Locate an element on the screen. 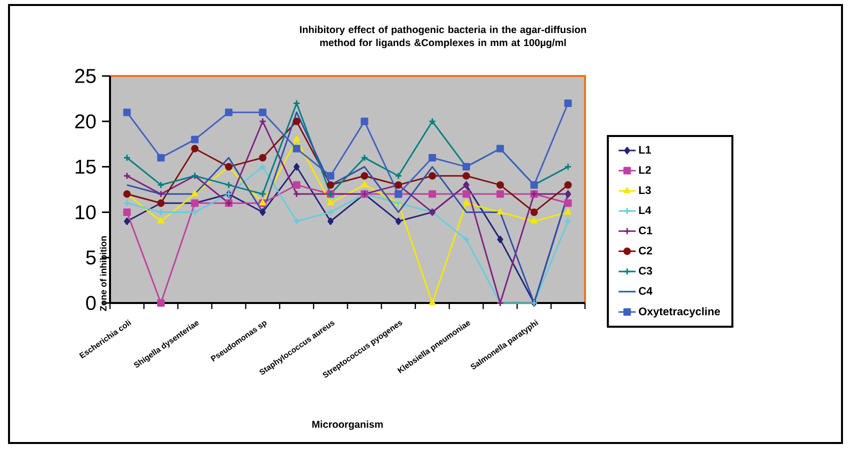  y-tick-label: 10 is located at coordinates (86, 212).